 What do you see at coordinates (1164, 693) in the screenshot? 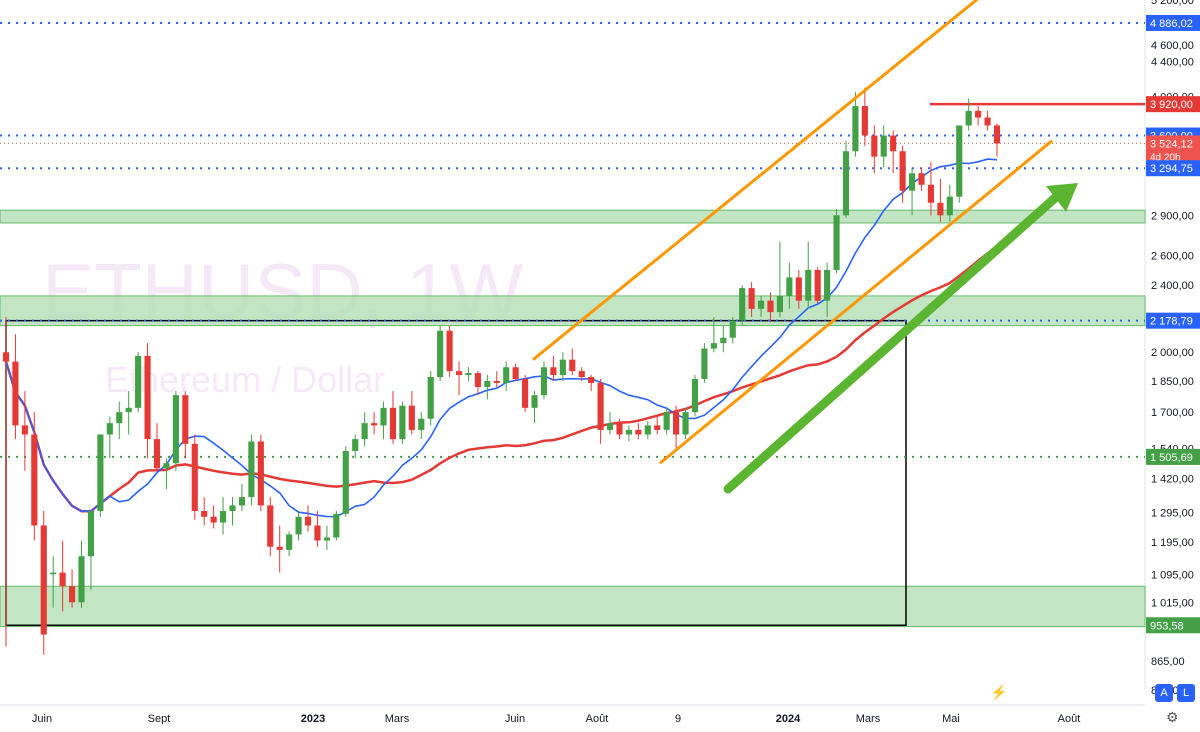
I see `auto-scale-button: A` at bounding box center [1164, 693].